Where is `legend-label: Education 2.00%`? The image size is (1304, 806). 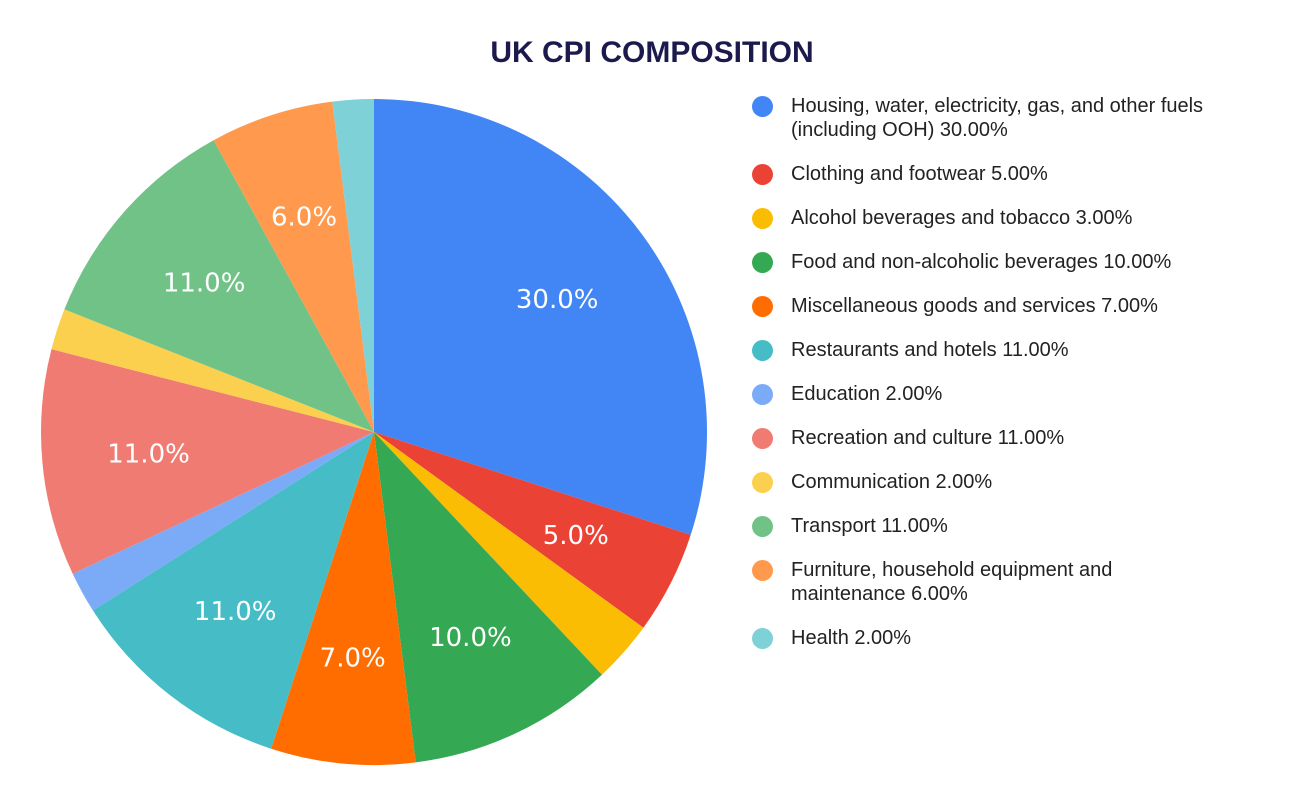
legend-label: Education 2.00% is located at coordinates (867, 394).